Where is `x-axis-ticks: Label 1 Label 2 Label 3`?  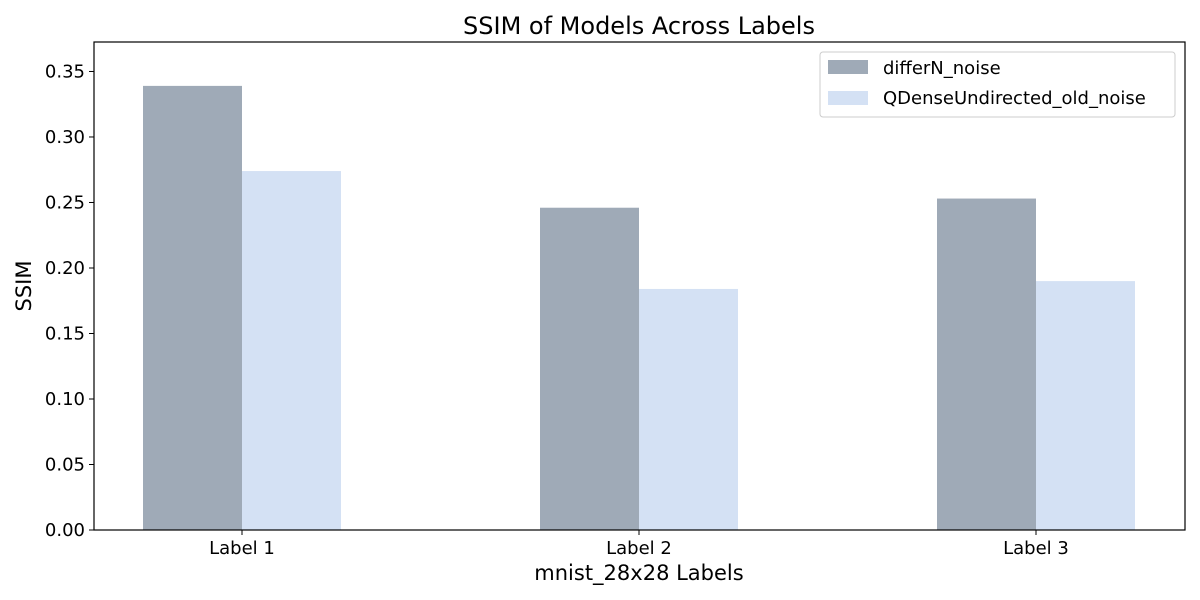 x-axis-ticks: Label 1 Label 2 Label 3 is located at coordinates (639, 544).